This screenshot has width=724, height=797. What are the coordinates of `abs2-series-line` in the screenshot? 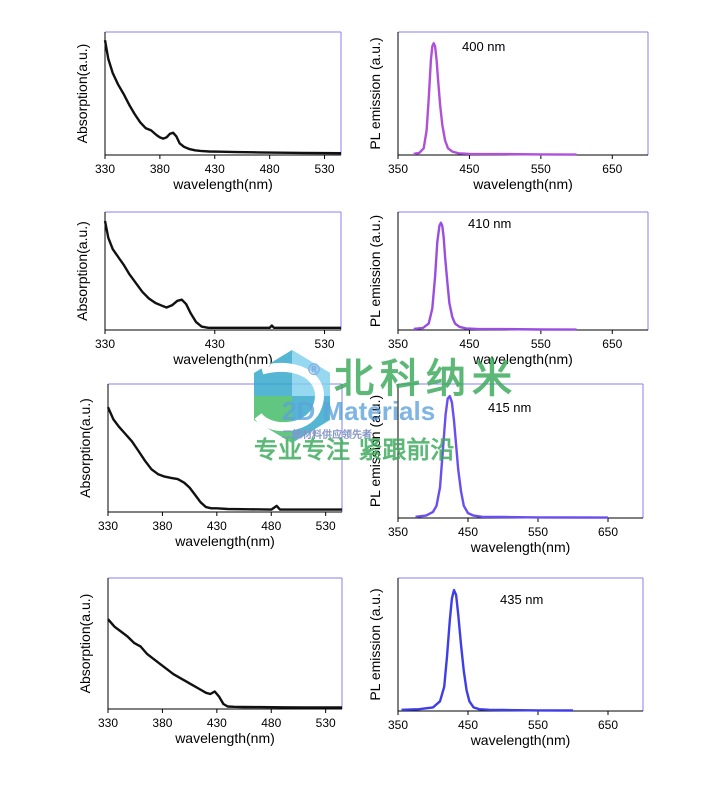 It's located at (222, 274).